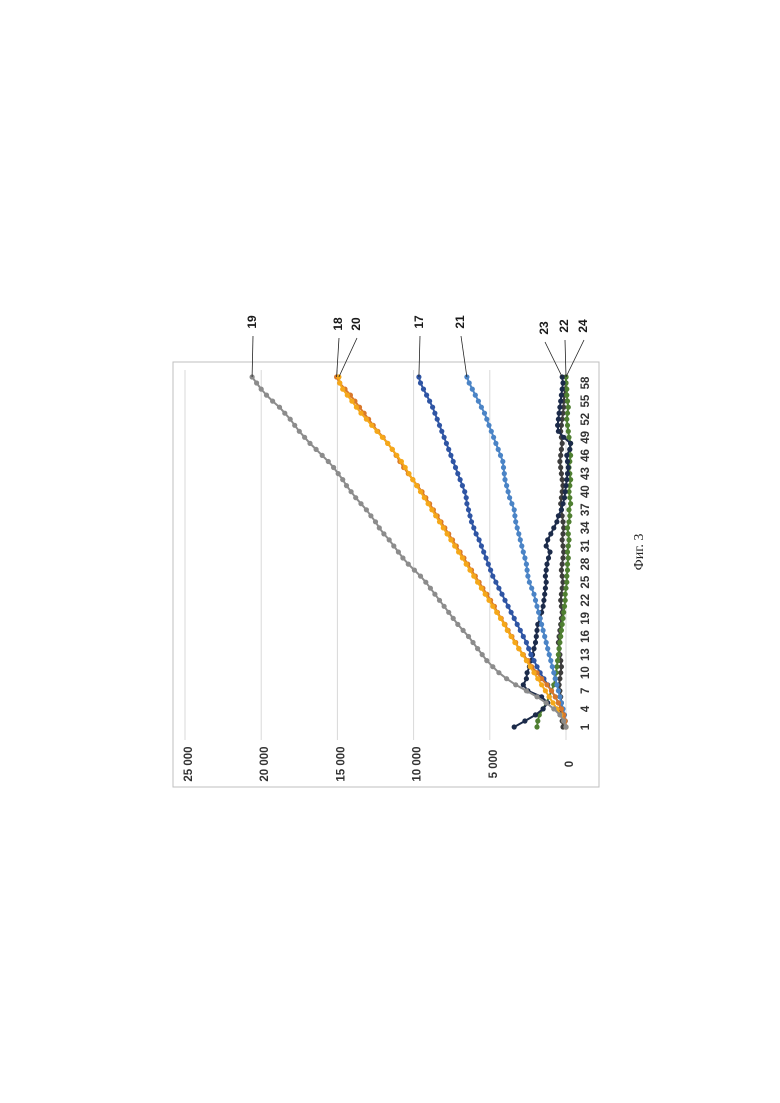 The image size is (780, 1103). Describe the element at coordinates (586, 419) in the screenshot. I see `x-tick-label: 52` at that location.